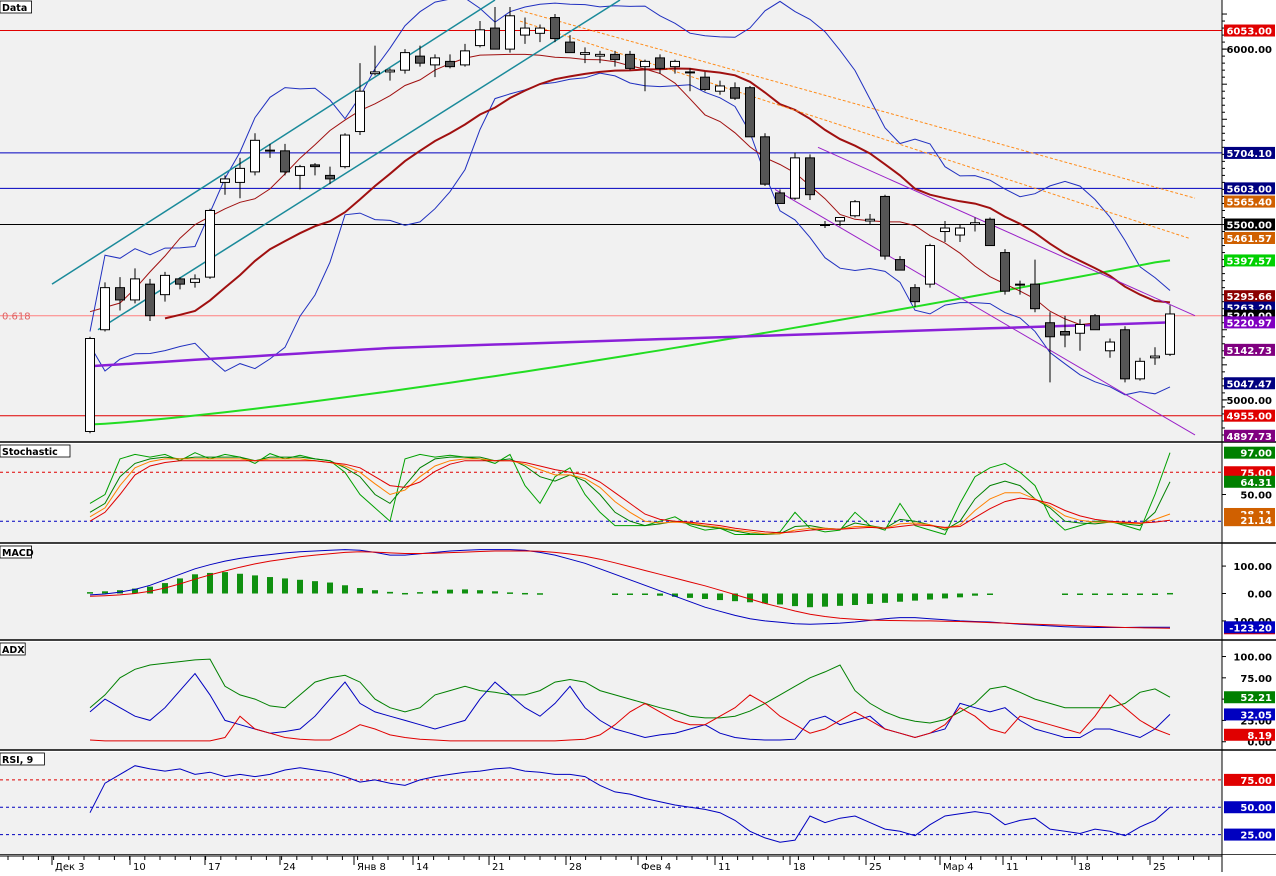 This screenshot has height=876, width=1276. What do you see at coordinates (1249, 309) in the screenshot?
I see `price-label-5263.20-text: 5263.20` at bounding box center [1249, 309].